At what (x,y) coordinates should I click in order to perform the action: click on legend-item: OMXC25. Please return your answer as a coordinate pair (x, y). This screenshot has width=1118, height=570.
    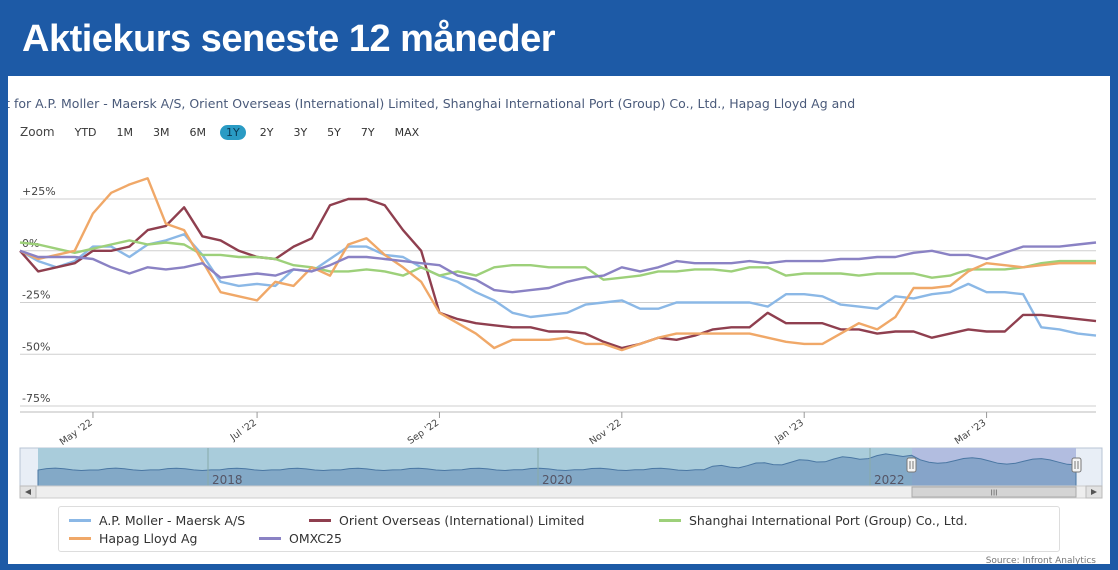
    Looking at the image, I should click on (300, 538).